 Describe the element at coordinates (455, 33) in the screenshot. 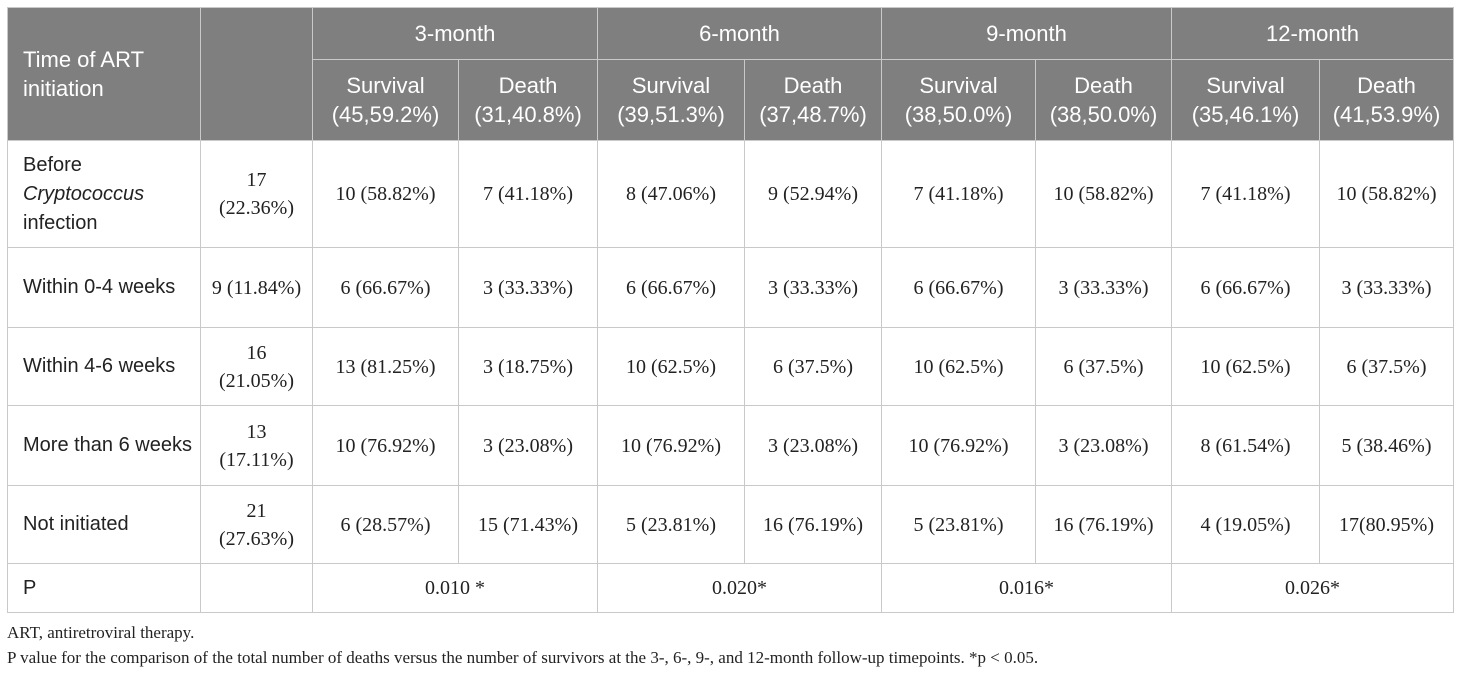

I see `header-3-month: 3-month` at that location.